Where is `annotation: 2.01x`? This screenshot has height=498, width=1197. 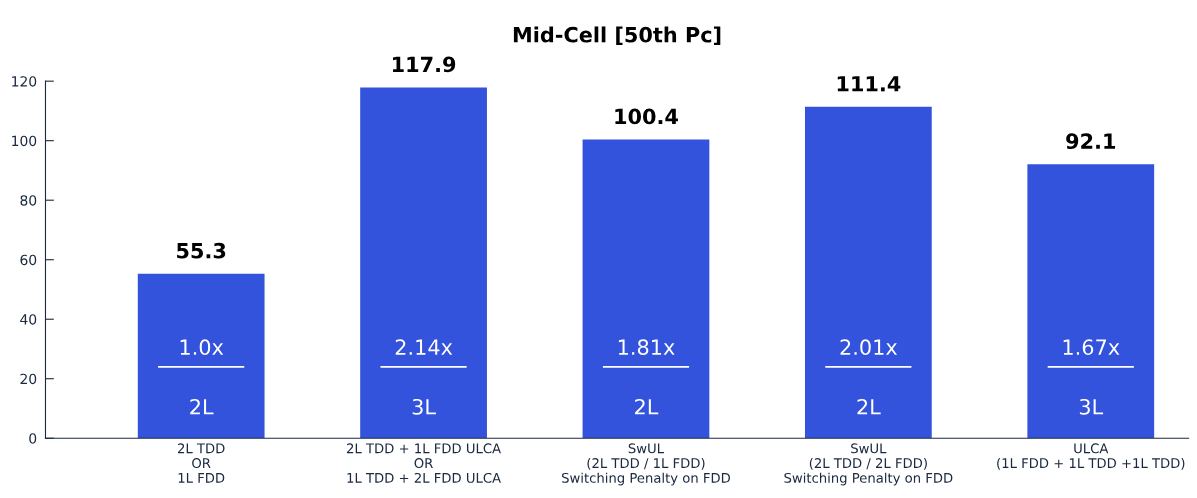 annotation: 2.01x is located at coordinates (869, 347).